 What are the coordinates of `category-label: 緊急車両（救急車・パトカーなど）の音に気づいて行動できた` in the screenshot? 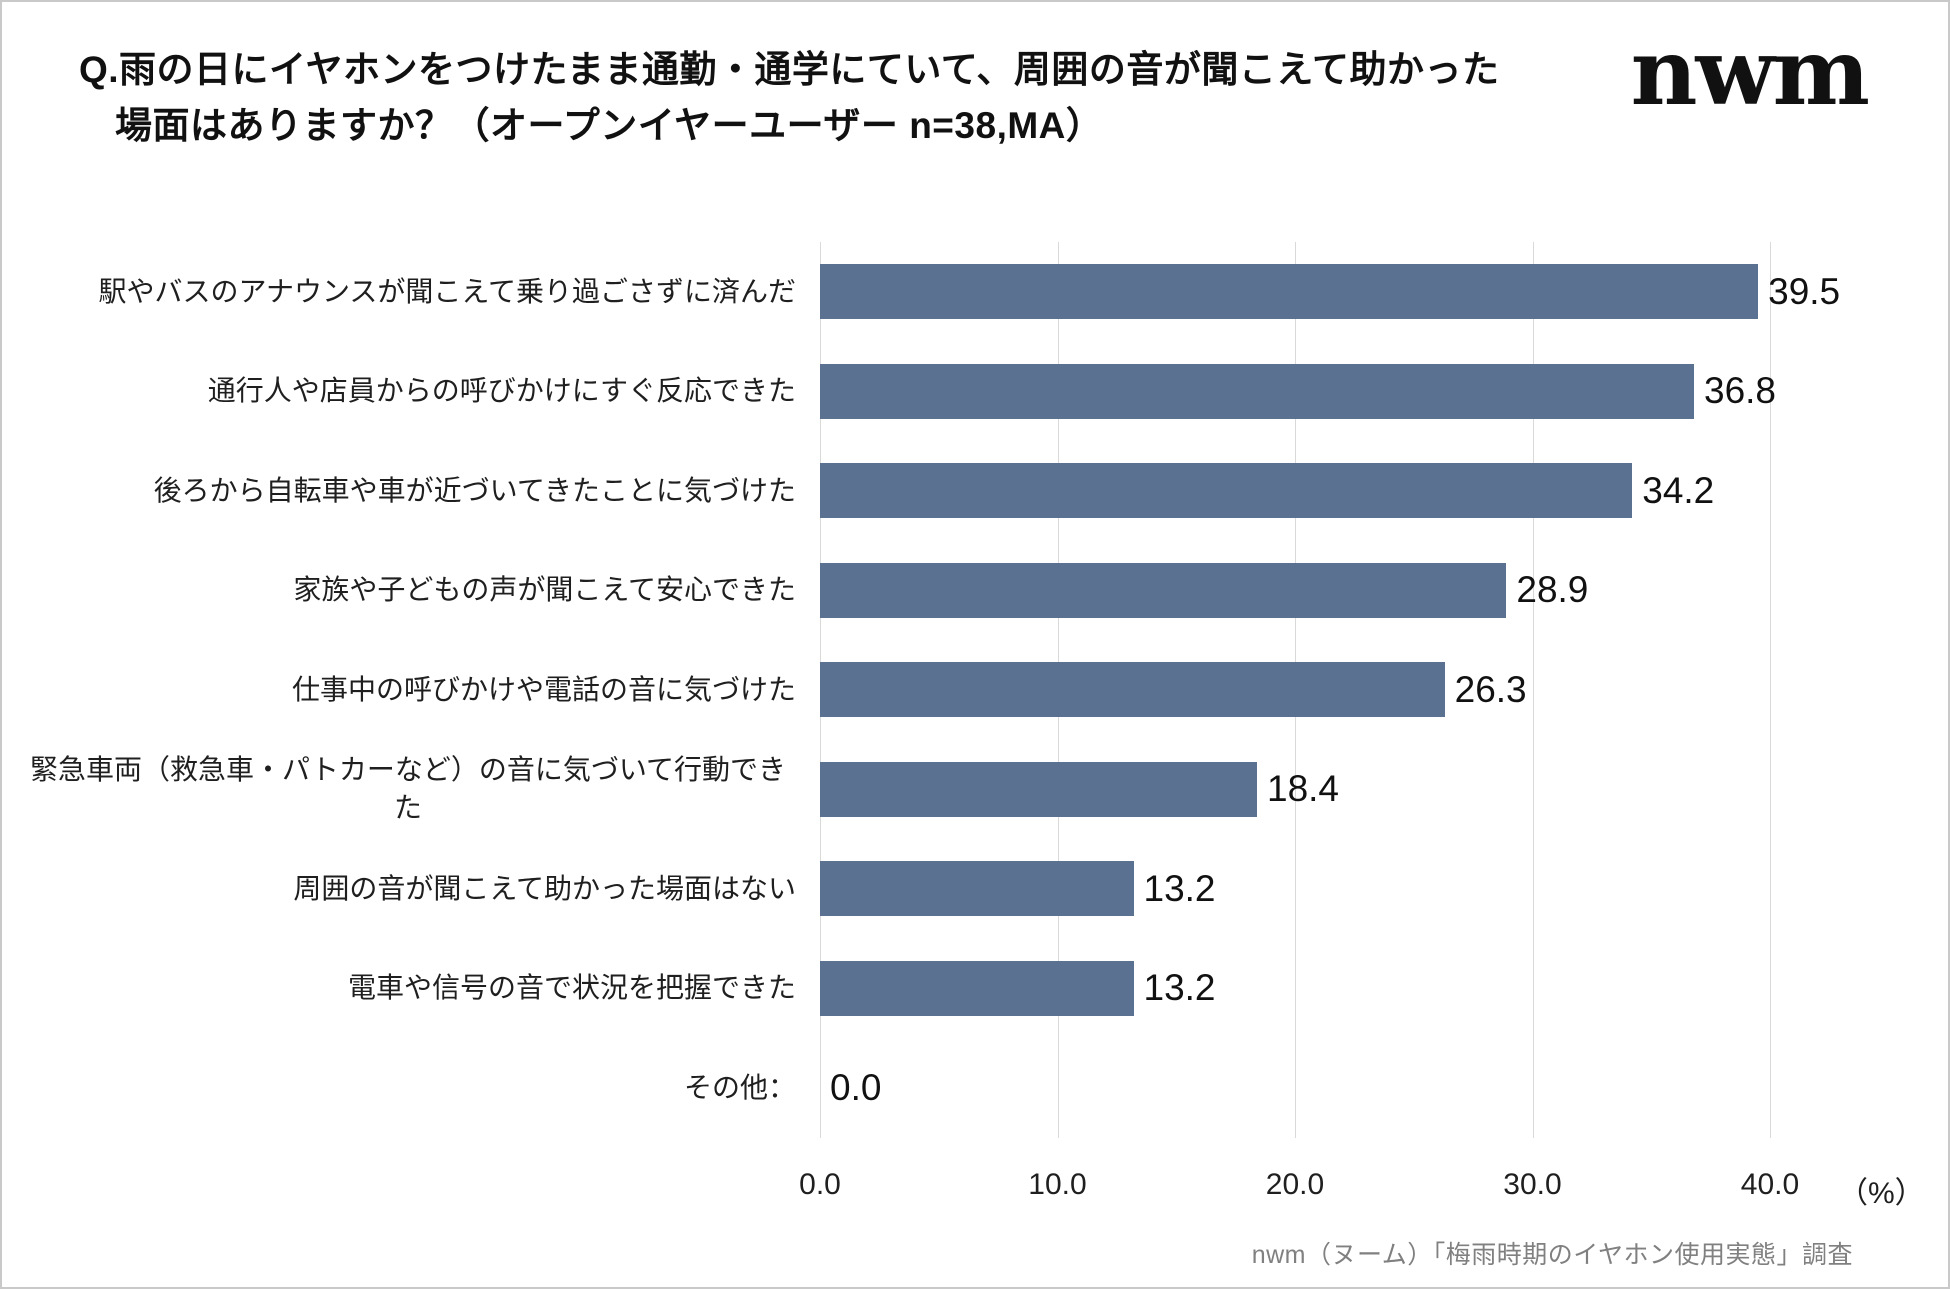 It's located at (407, 789).